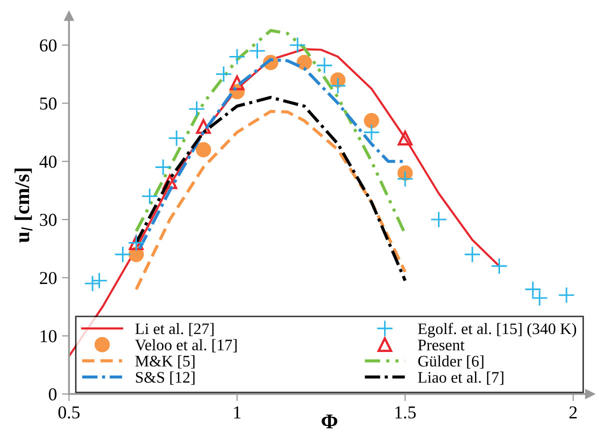 The image size is (596, 429). What do you see at coordinates (69, 412) in the screenshot?
I see `x-tick-label: 0.5` at bounding box center [69, 412].